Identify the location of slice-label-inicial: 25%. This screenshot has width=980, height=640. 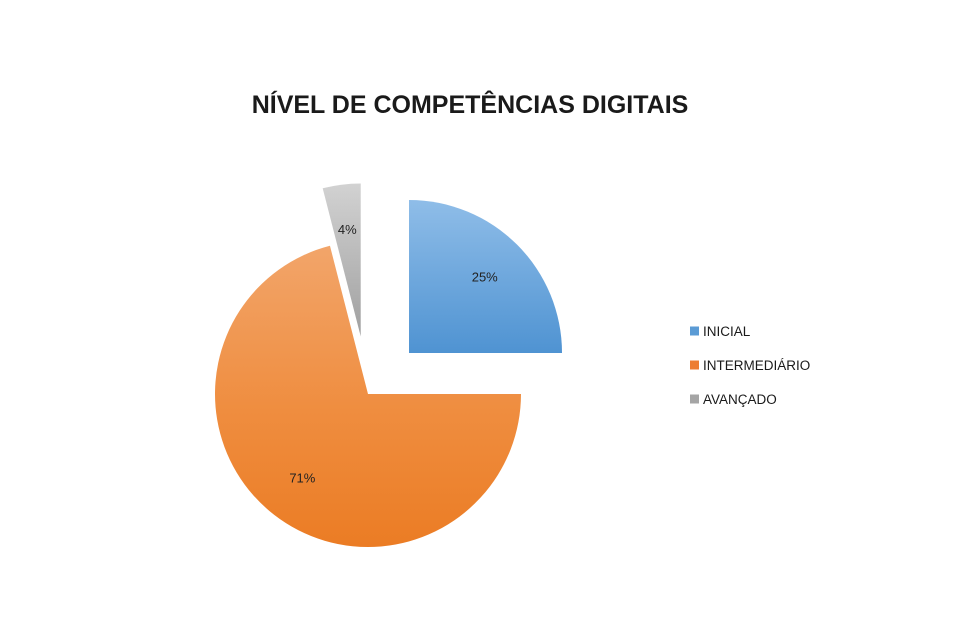
(485, 276).